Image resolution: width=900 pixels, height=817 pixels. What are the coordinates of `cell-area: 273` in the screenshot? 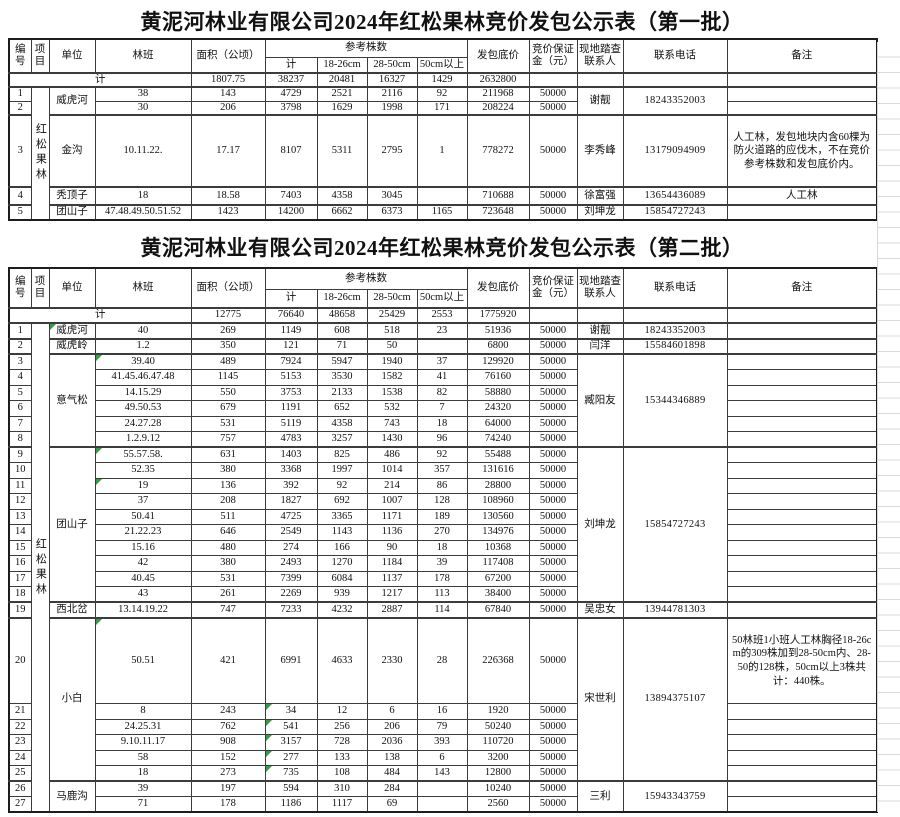 It's located at (228, 773).